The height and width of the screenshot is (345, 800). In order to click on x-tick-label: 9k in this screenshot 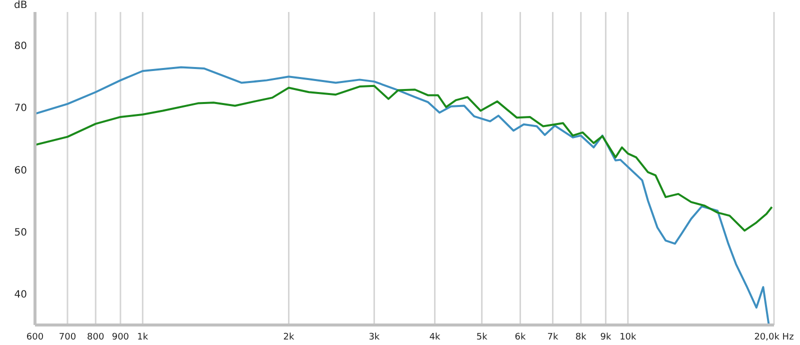, I will do `click(606, 337)`.